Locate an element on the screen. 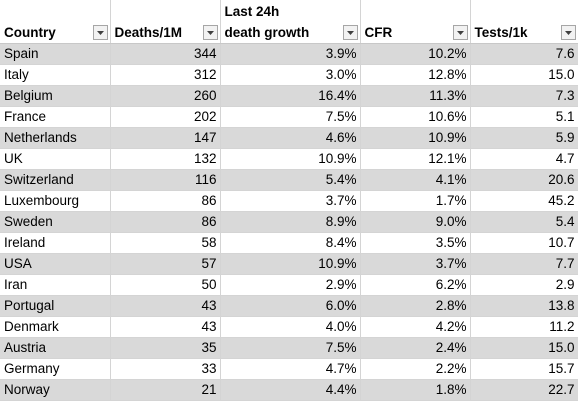  cell-tests-per-1k: 45.2 is located at coordinates (524, 201).